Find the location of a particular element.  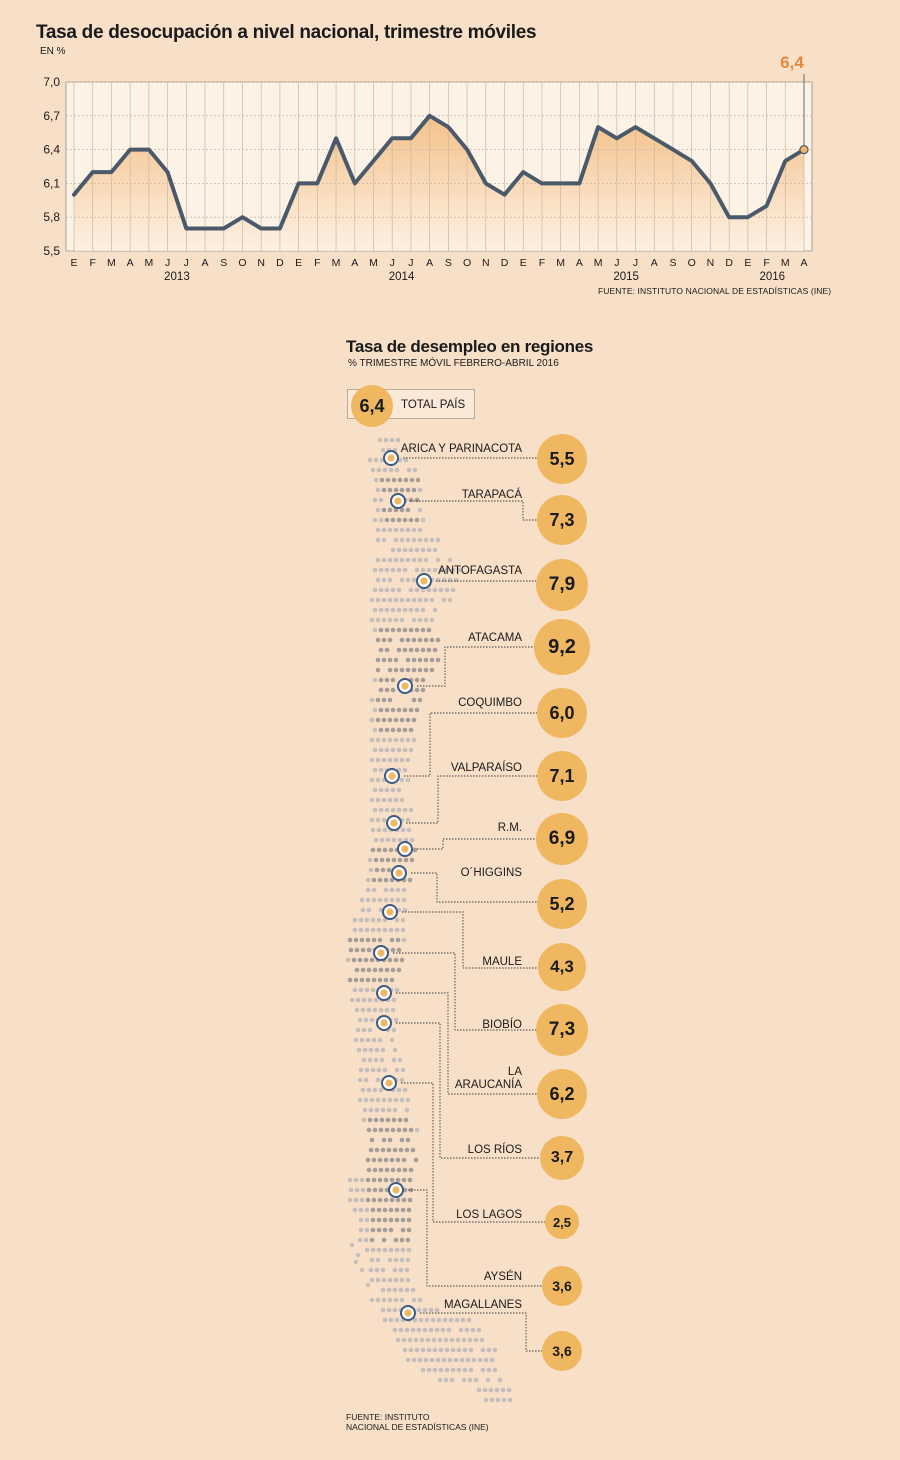

region-name-label: LOS LAGOS is located at coordinates (489, 1215).